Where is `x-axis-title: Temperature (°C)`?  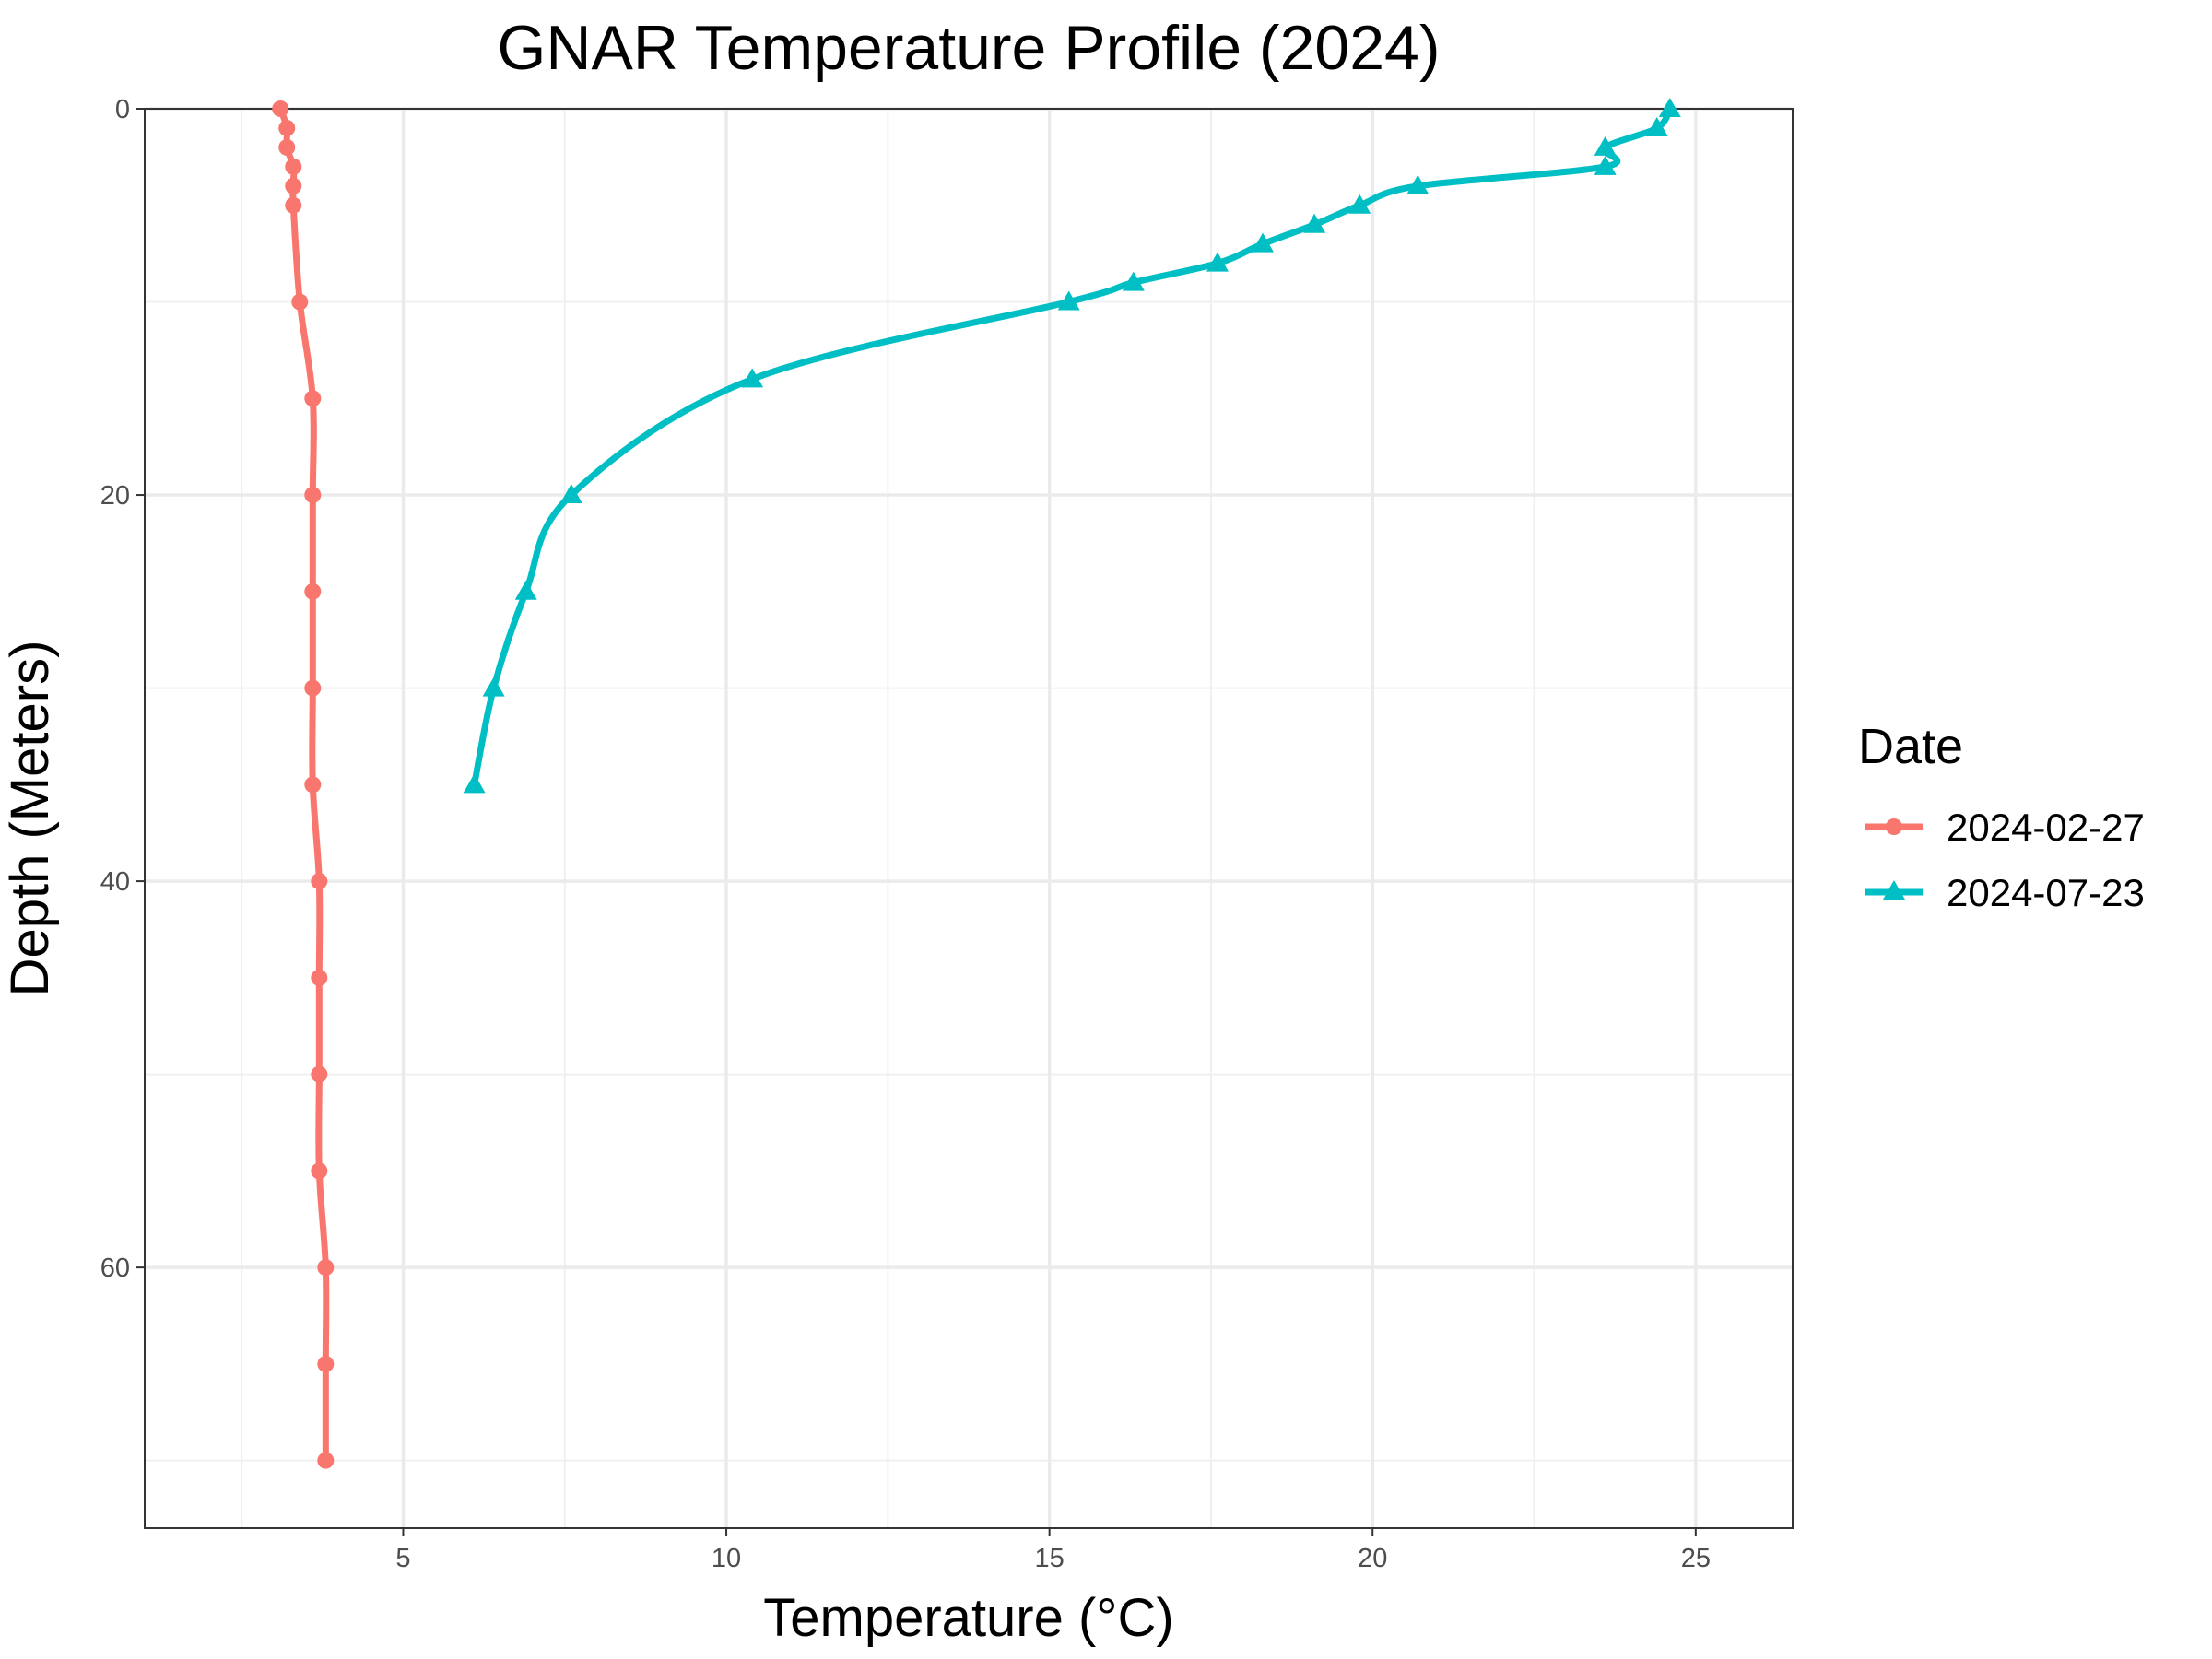
x-axis-title: Temperature (°C) is located at coordinates (968, 1618).